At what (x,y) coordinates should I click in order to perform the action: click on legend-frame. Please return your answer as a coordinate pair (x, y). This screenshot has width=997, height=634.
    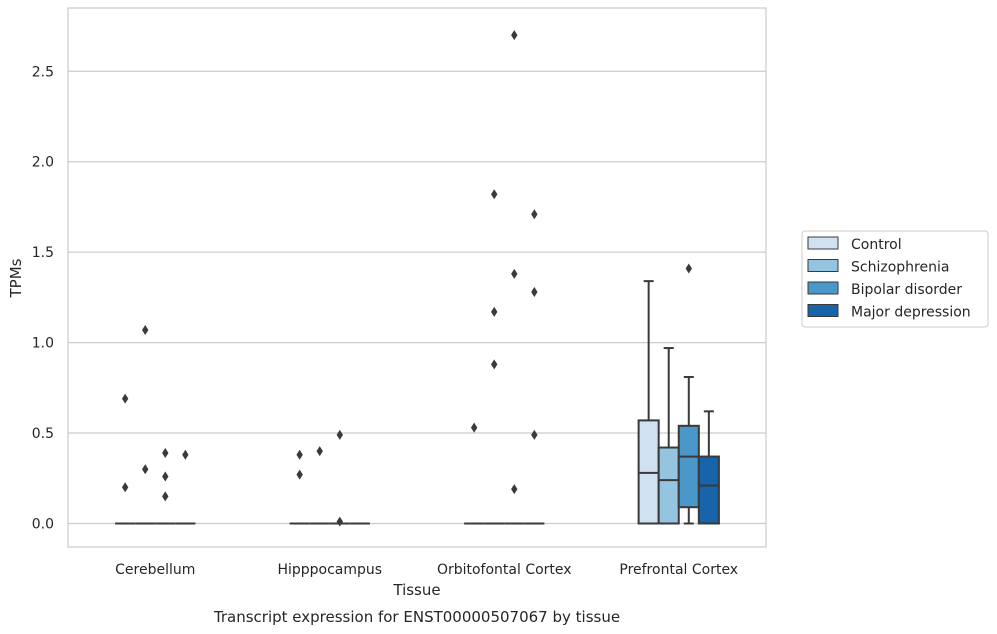
    Looking at the image, I should click on (895, 279).